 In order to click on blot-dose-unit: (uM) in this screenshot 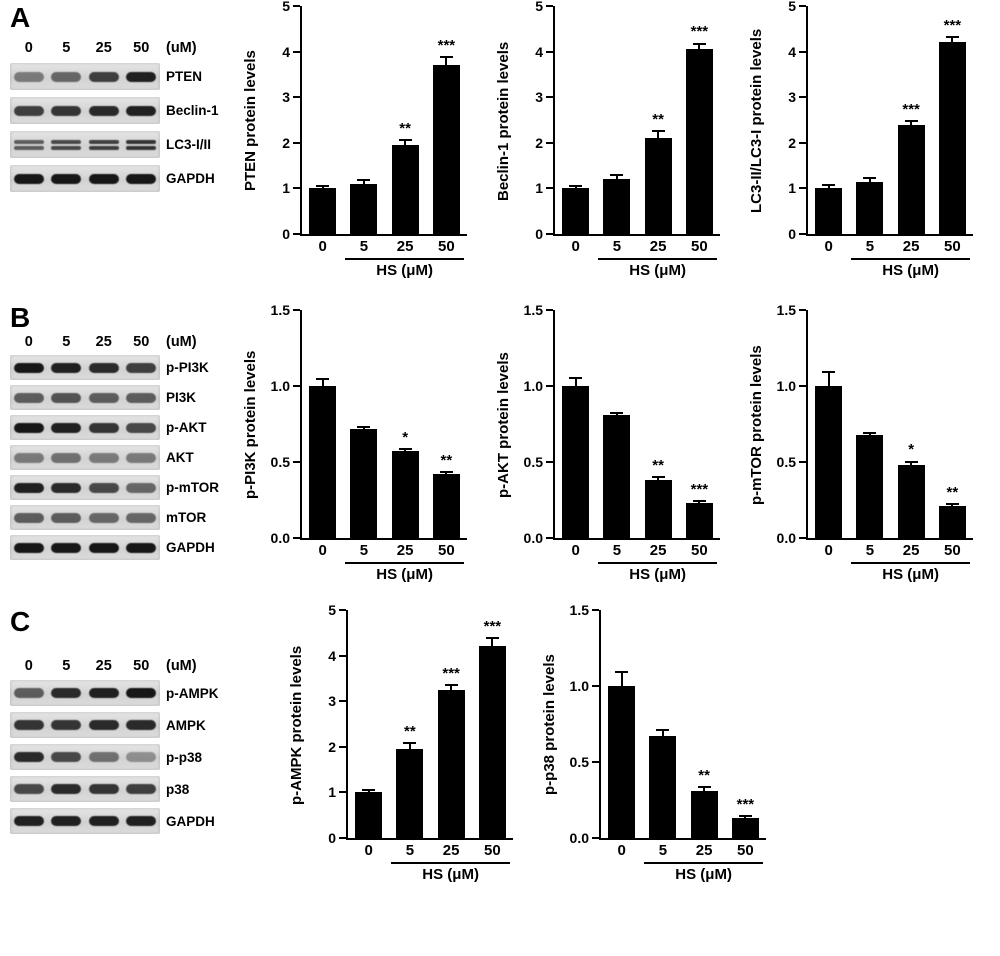, I will do `click(181, 666)`.